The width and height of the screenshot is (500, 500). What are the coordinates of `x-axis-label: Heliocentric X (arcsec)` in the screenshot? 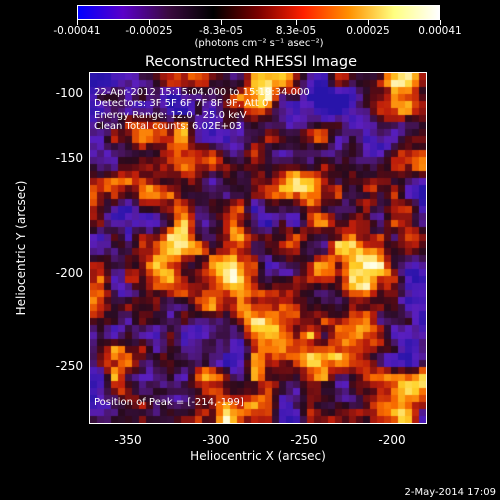 It's located at (258, 456).